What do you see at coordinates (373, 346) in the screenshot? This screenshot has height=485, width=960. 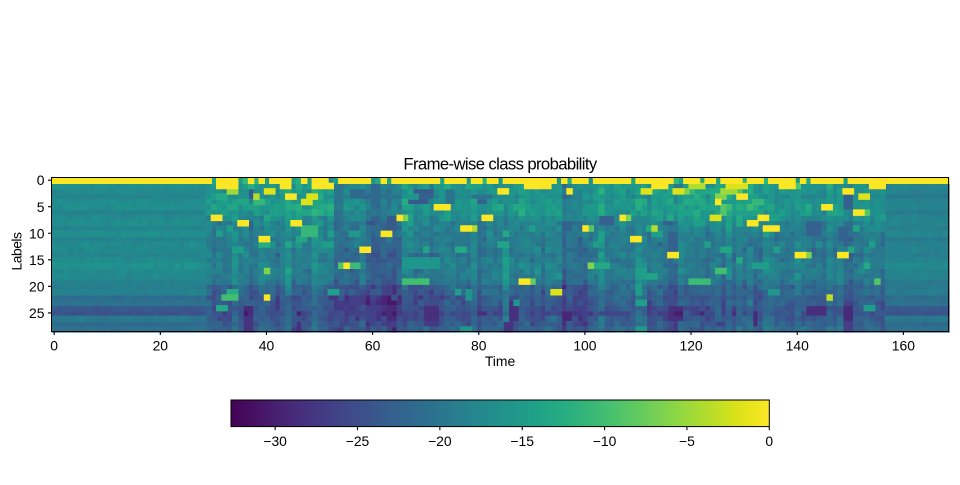 I see `svg-text: 60` at bounding box center [373, 346].